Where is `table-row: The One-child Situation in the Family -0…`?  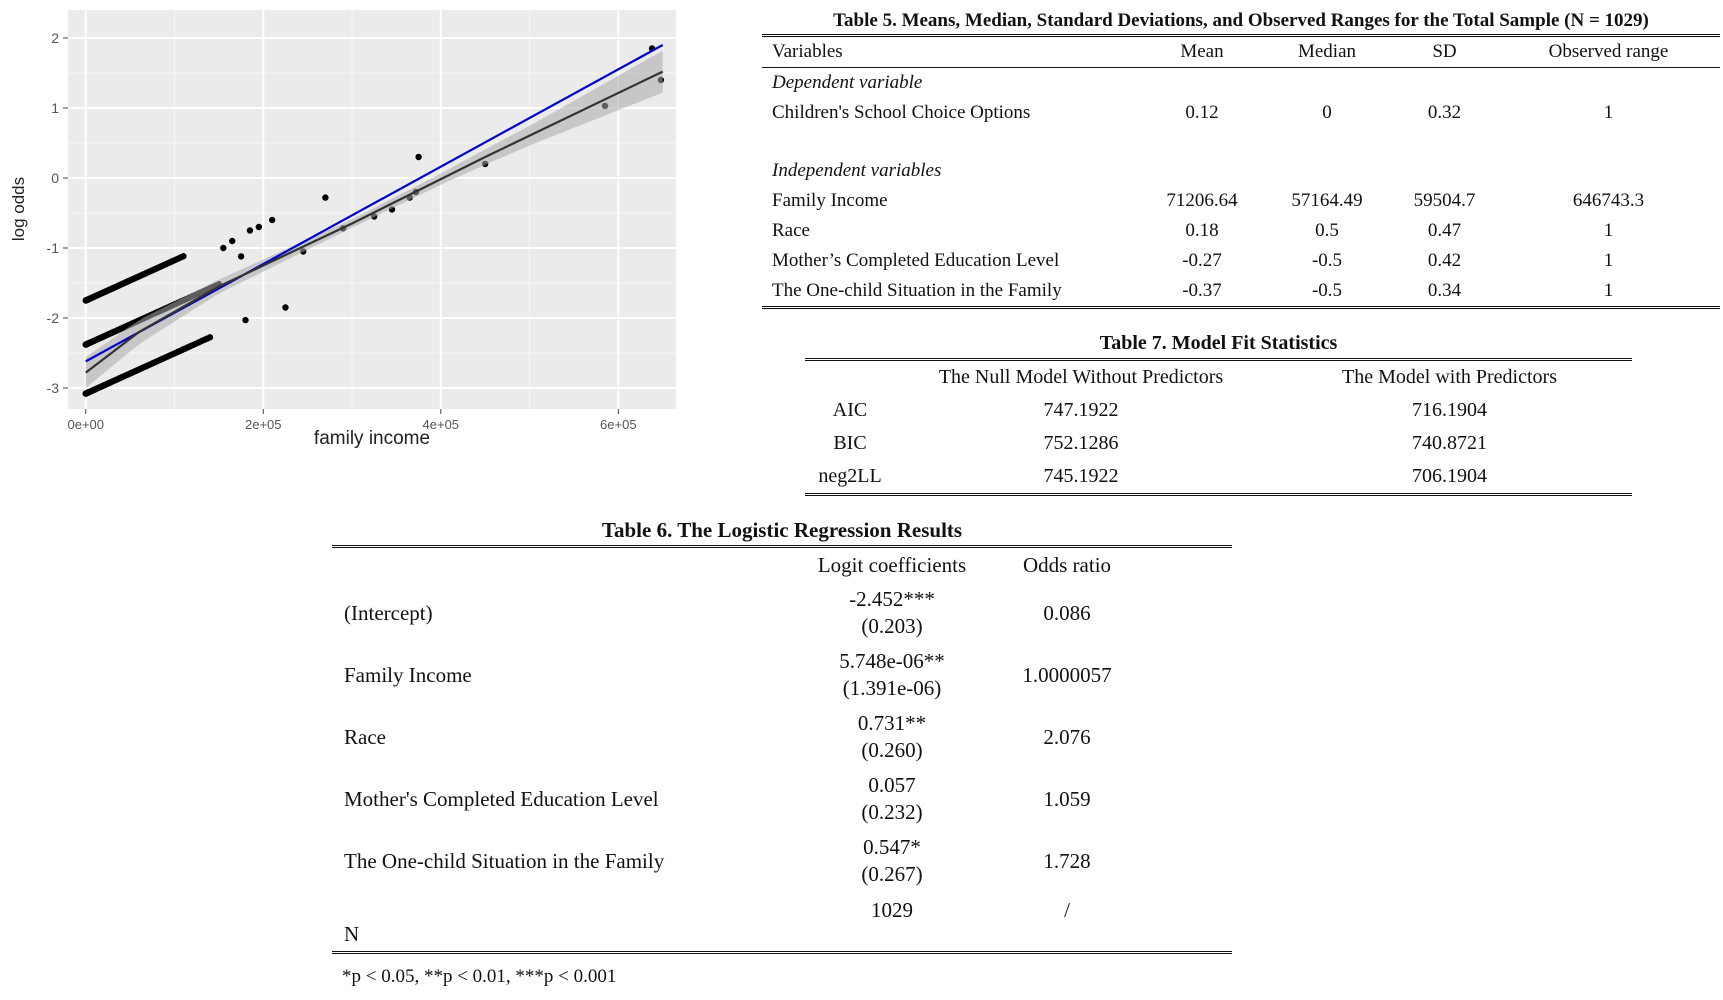 table-row: The One-child Situation in the Family -0… is located at coordinates (1241, 292).